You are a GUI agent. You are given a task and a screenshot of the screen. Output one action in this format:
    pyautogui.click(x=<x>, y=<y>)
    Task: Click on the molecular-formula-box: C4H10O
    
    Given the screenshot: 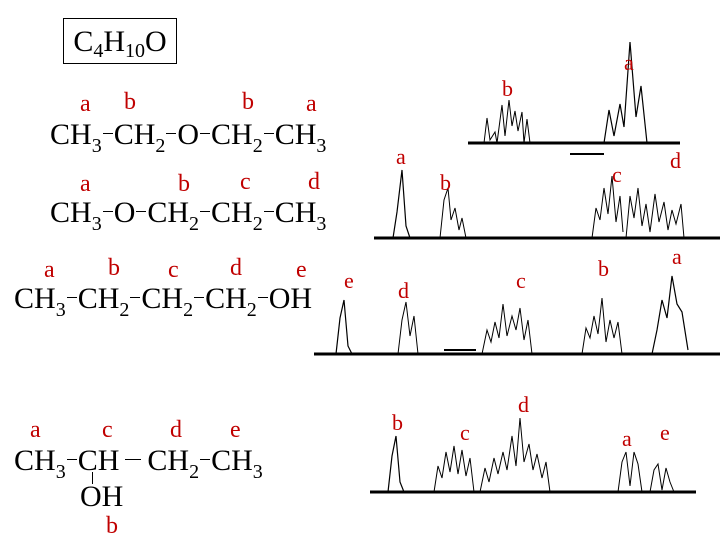 What is the action you would take?
    pyautogui.click(x=120, y=41)
    